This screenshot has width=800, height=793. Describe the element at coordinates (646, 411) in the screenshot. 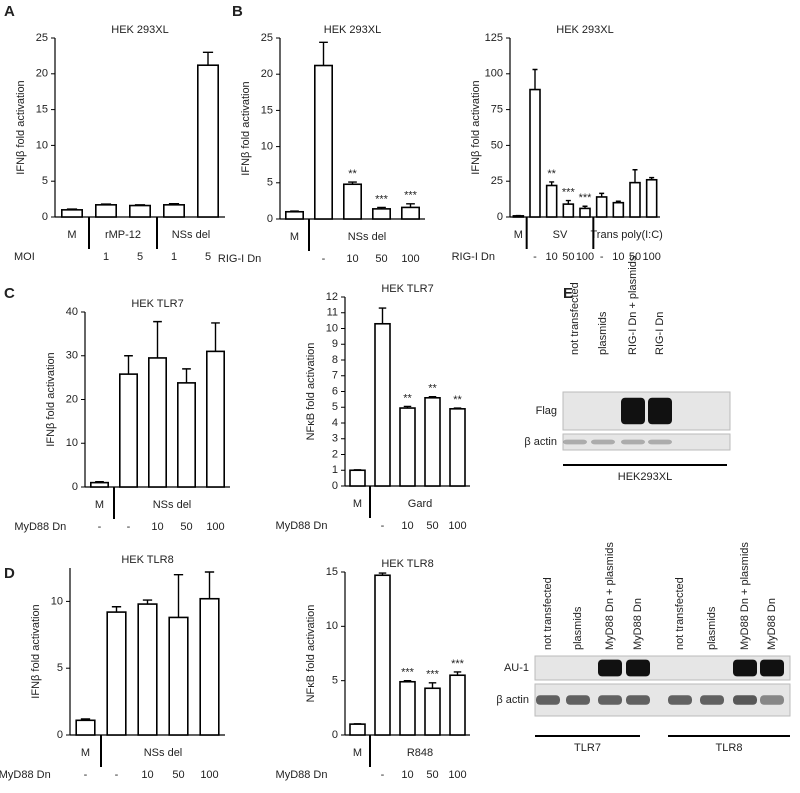

I see `blot-row` at that location.